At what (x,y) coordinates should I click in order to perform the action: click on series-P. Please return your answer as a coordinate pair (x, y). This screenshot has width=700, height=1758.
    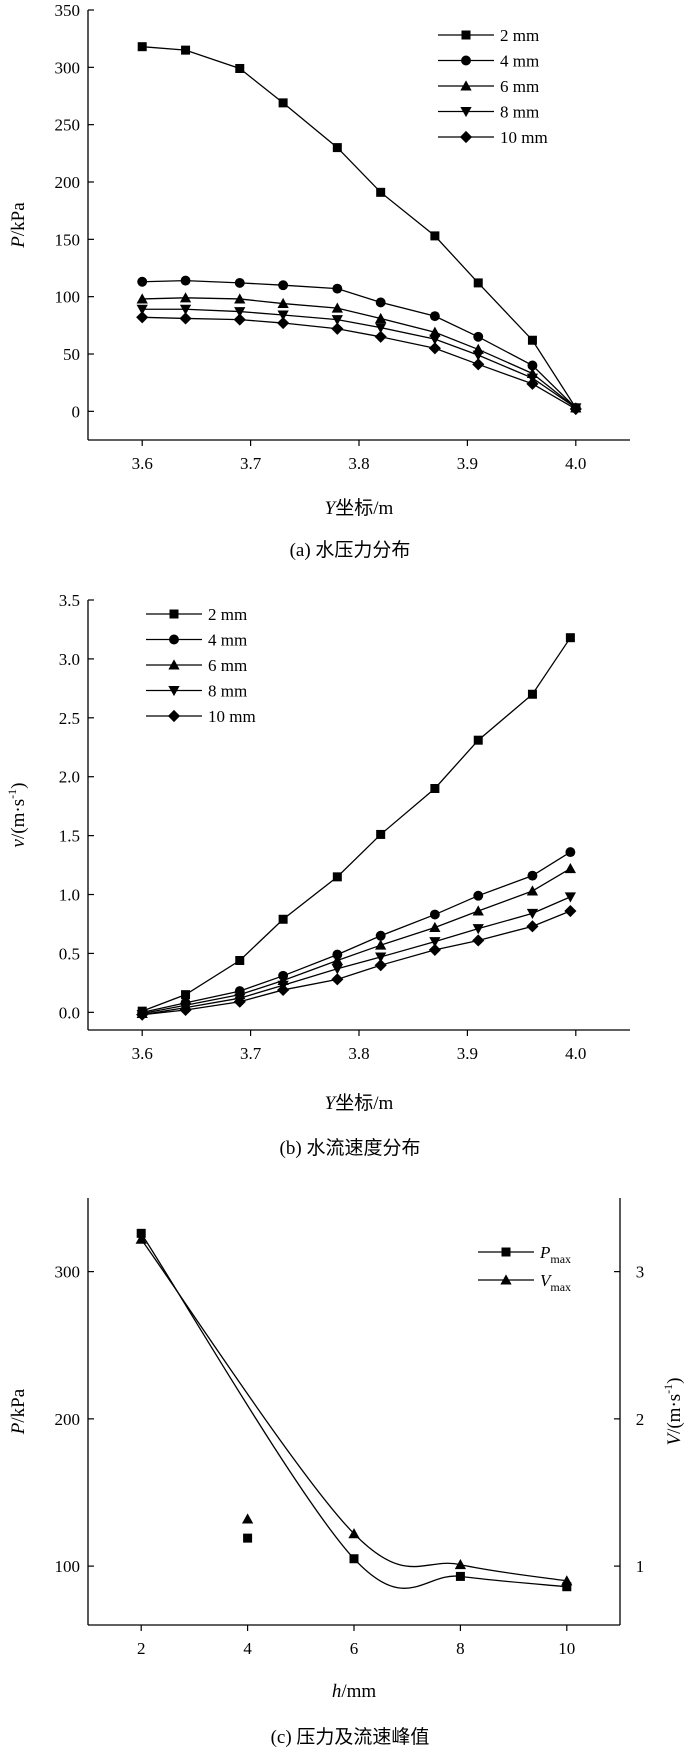
    Looking at the image, I should click on (354, 1410).